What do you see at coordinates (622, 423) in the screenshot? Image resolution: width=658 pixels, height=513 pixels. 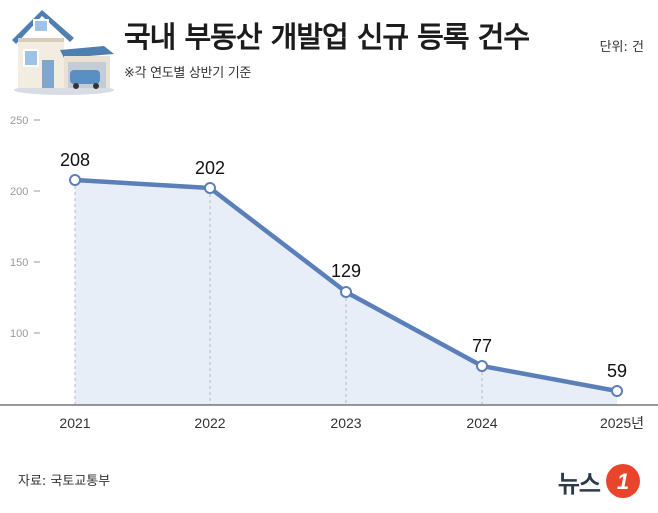 I see `x-label-2025: 2025년` at bounding box center [622, 423].